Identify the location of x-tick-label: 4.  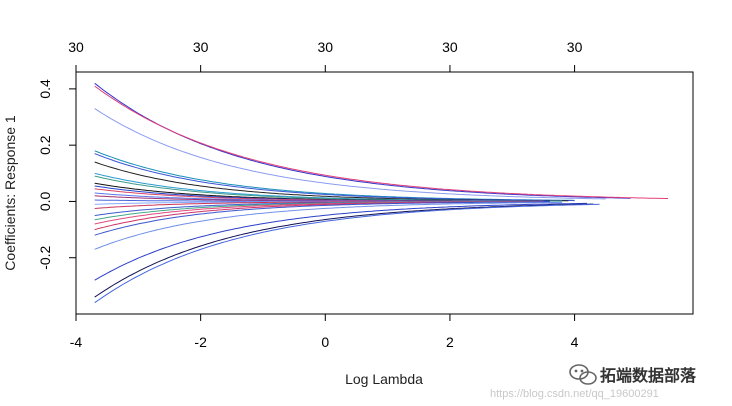
(575, 342).